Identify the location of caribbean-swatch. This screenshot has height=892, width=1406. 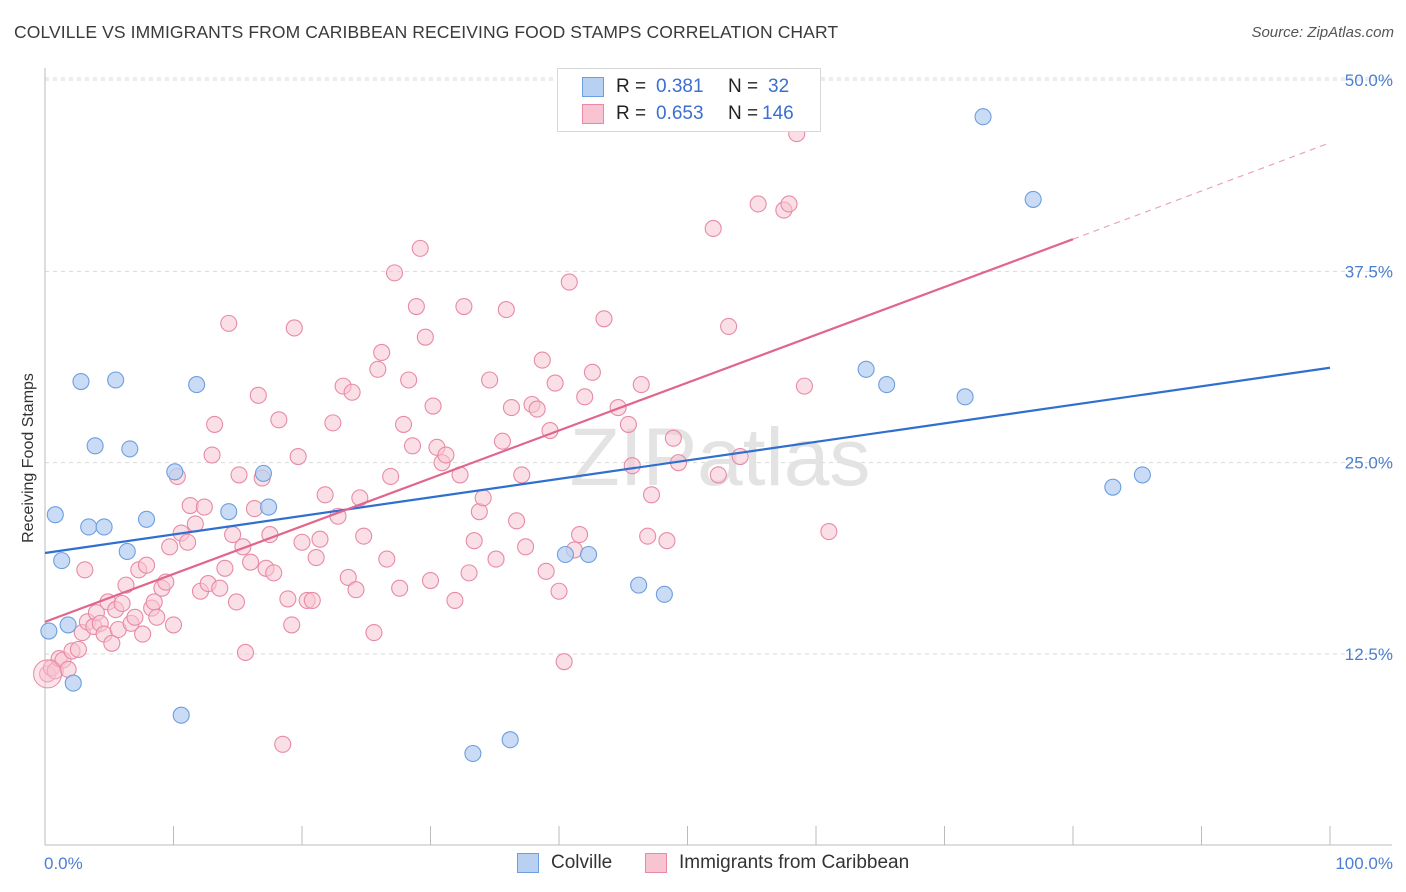
(656, 863).